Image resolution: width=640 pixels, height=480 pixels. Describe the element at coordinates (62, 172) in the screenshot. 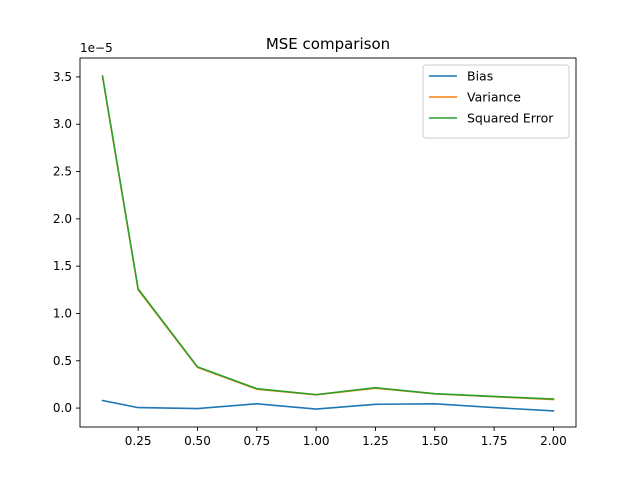

I see `y-tick-label: 2.5` at that location.